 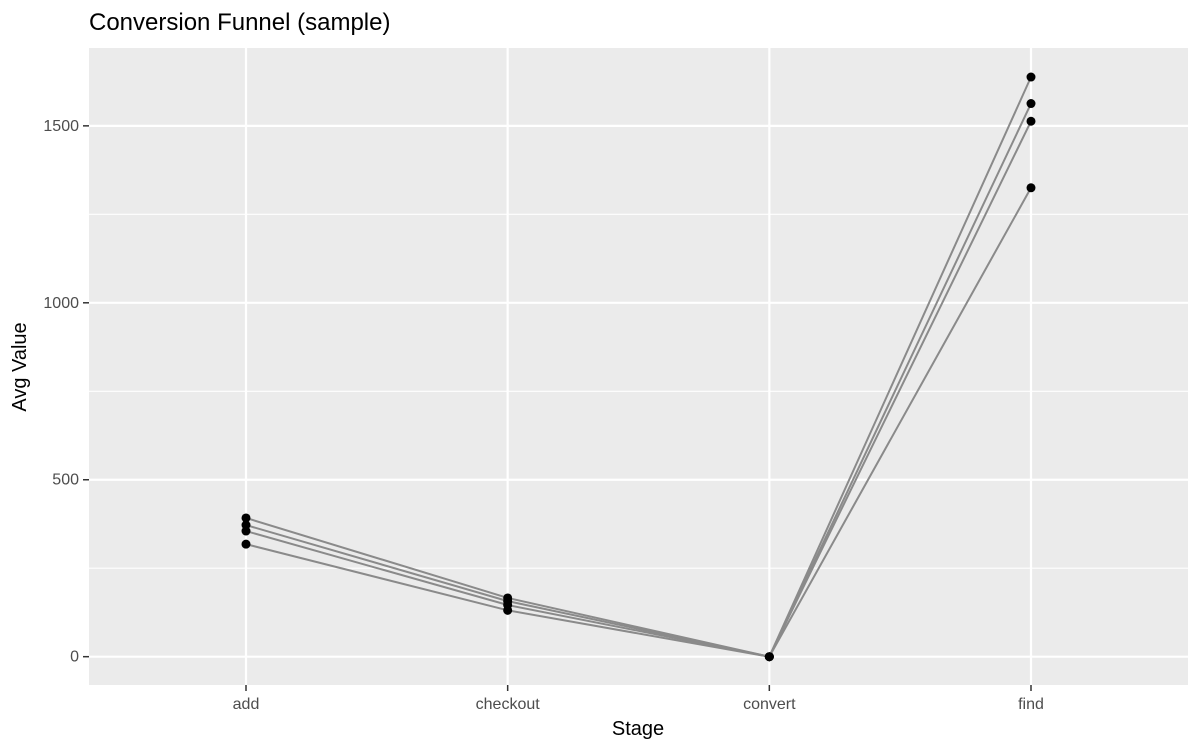 What do you see at coordinates (66, 392) in the screenshot?
I see `y-axis: 0 500 1000 1500` at bounding box center [66, 392].